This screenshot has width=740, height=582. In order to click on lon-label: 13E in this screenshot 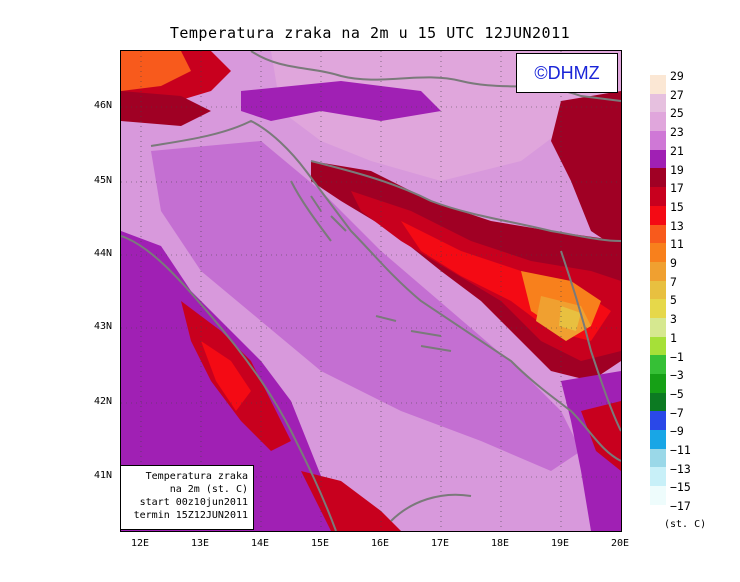, I will do `click(200, 543)`.